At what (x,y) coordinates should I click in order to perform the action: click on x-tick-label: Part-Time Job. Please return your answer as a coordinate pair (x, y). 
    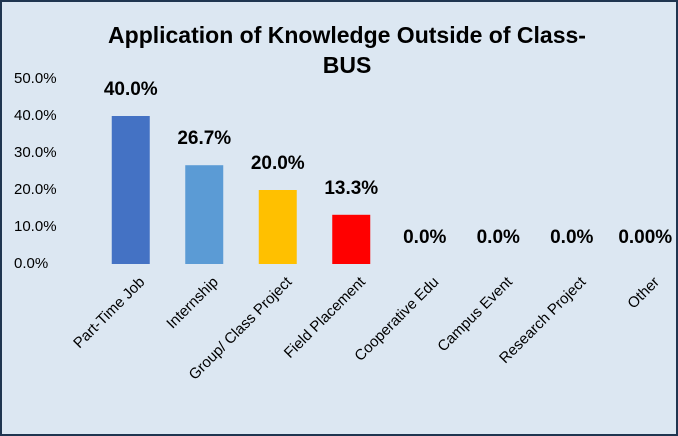
    Looking at the image, I should click on (109, 313).